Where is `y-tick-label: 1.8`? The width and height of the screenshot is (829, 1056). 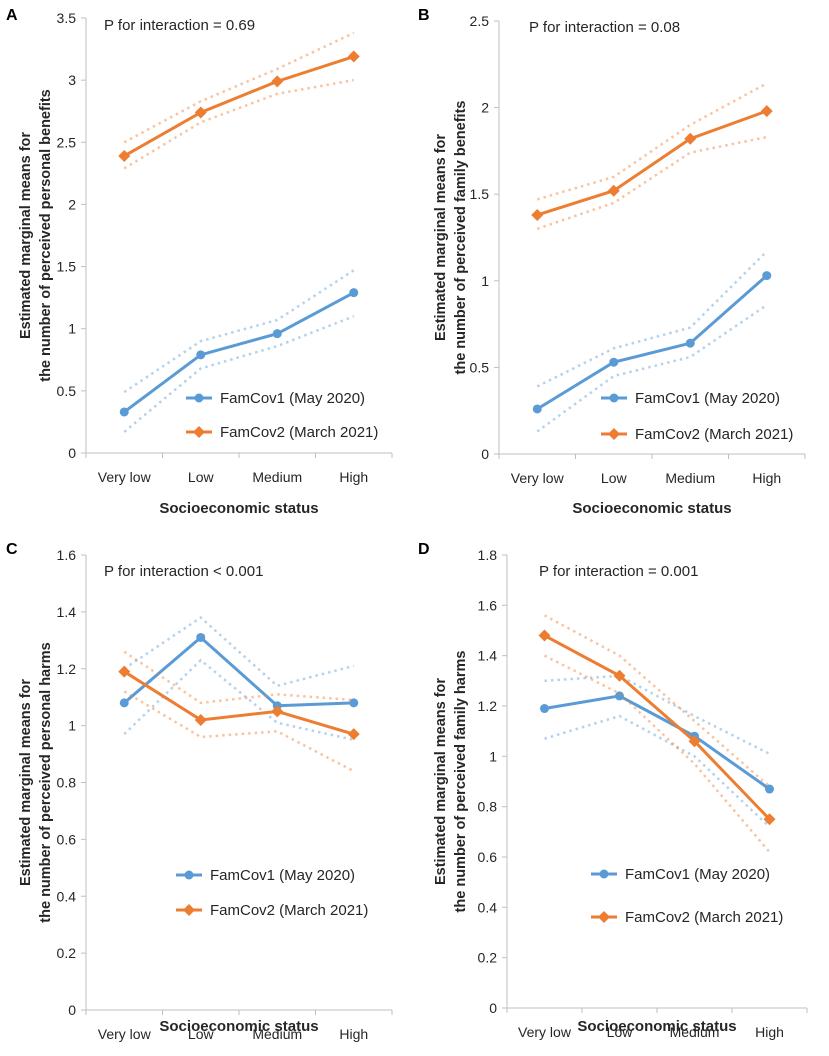 y-tick-label: 1.8 is located at coordinates (488, 555).